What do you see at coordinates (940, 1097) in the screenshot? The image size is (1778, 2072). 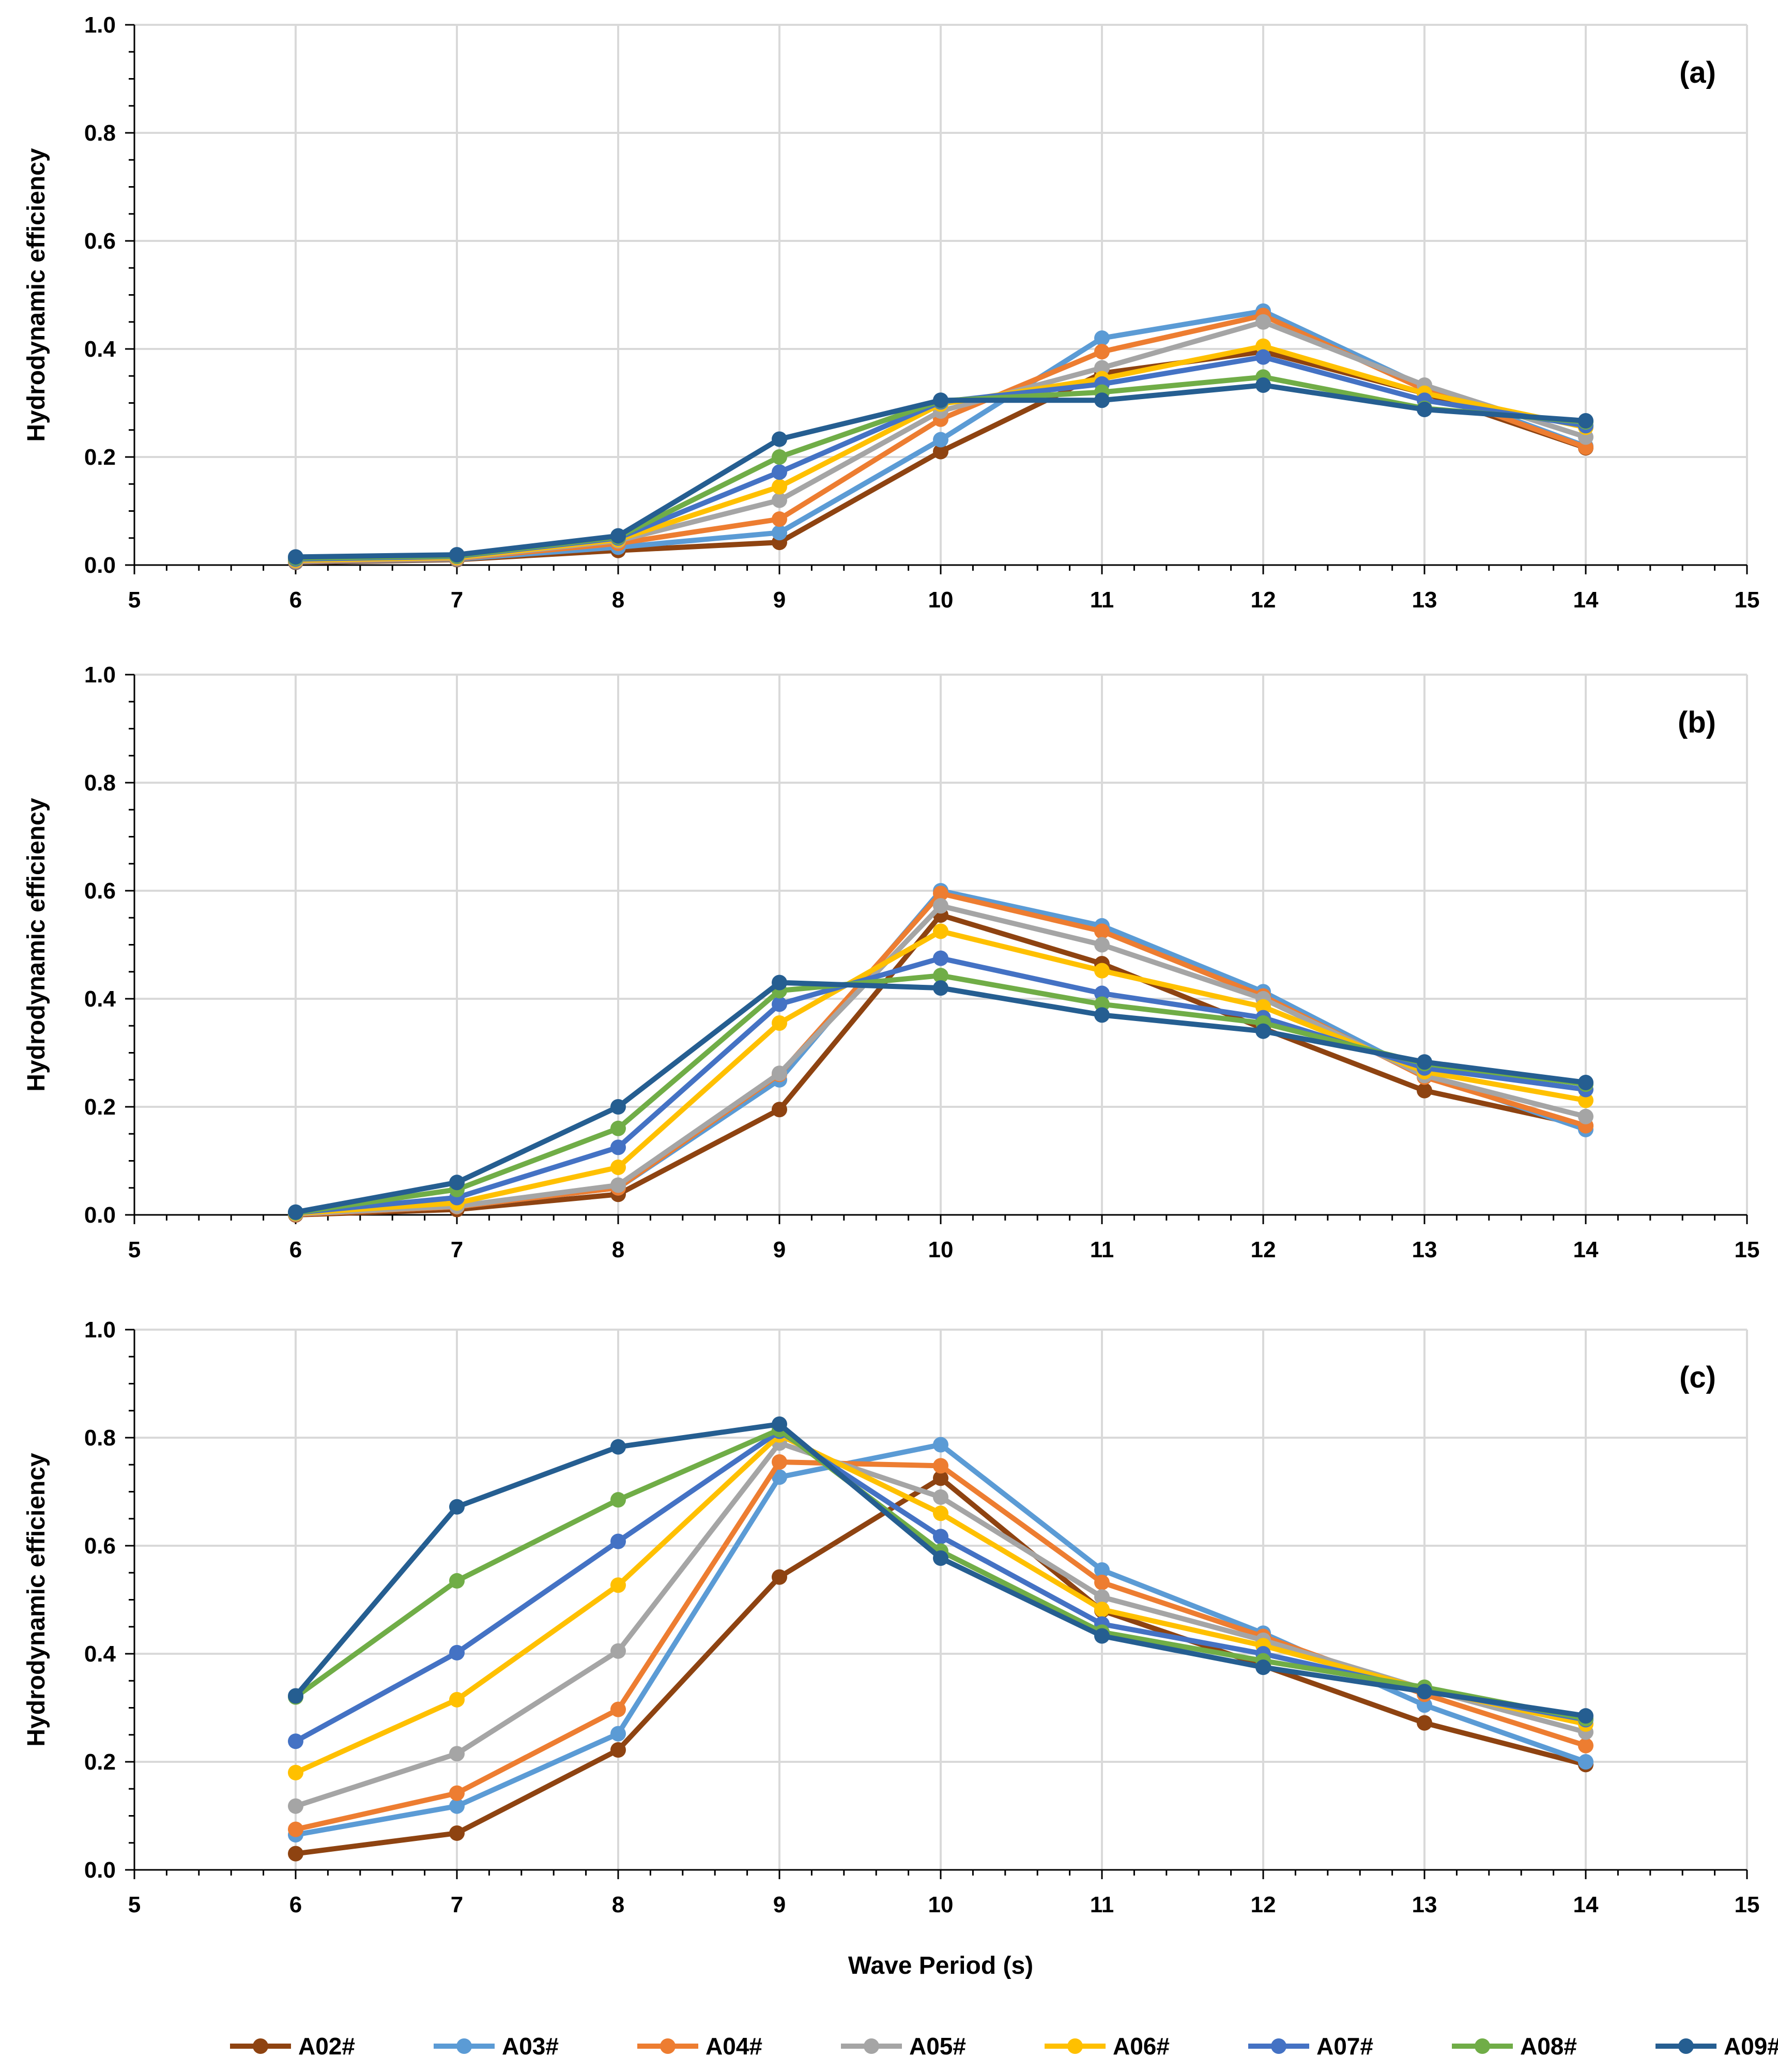 I see `series-A09` at bounding box center [940, 1097].